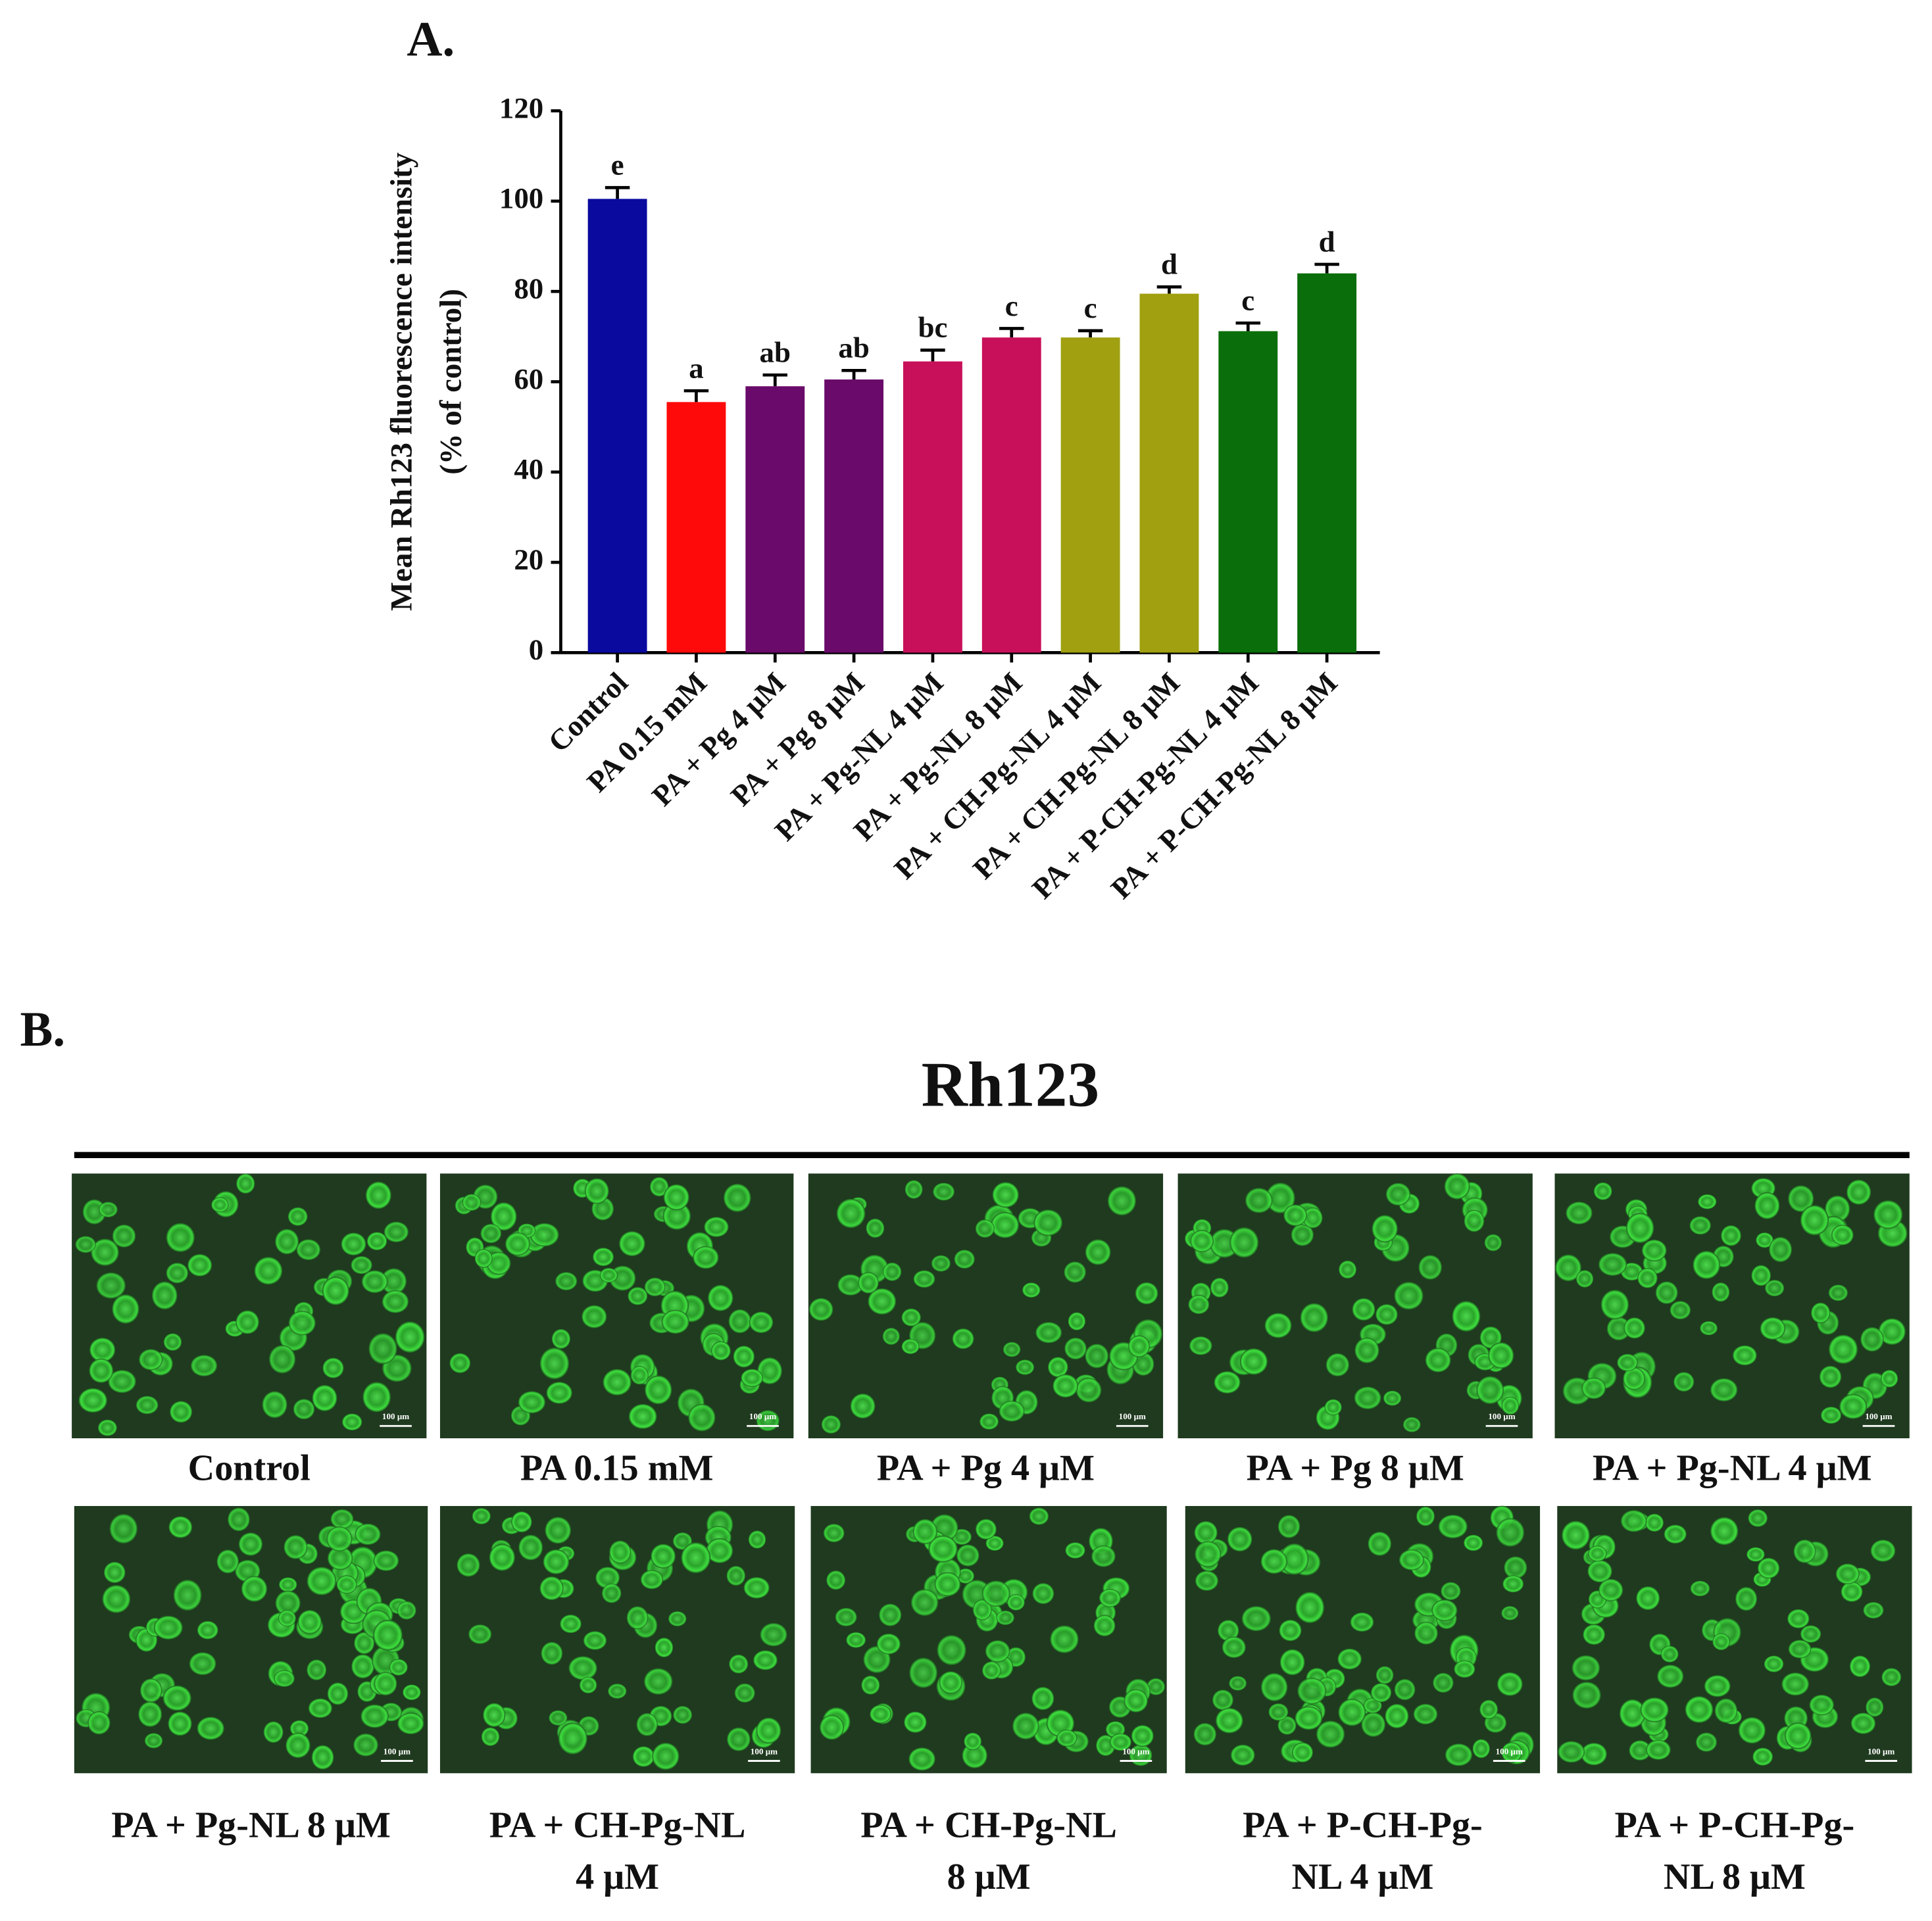  I want to click on panel-title: Rh123, so click(1011, 1084).